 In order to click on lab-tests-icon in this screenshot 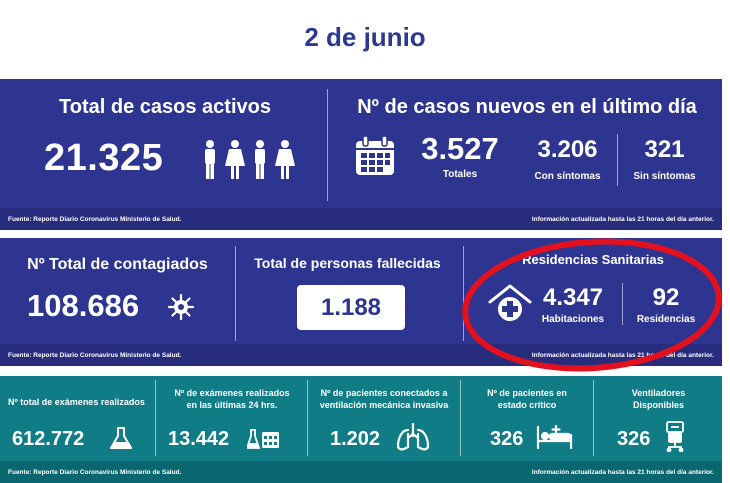, I will do `click(264, 439)`.